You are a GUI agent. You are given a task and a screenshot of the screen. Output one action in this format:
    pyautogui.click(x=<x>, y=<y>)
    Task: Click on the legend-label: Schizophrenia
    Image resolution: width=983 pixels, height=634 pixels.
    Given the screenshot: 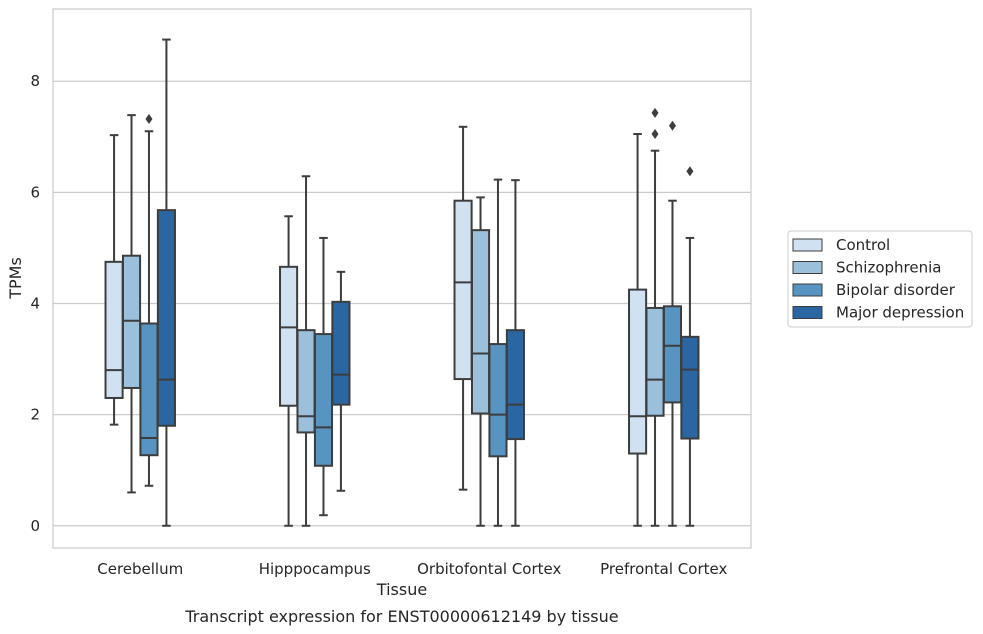 What is the action you would take?
    pyautogui.click(x=888, y=268)
    